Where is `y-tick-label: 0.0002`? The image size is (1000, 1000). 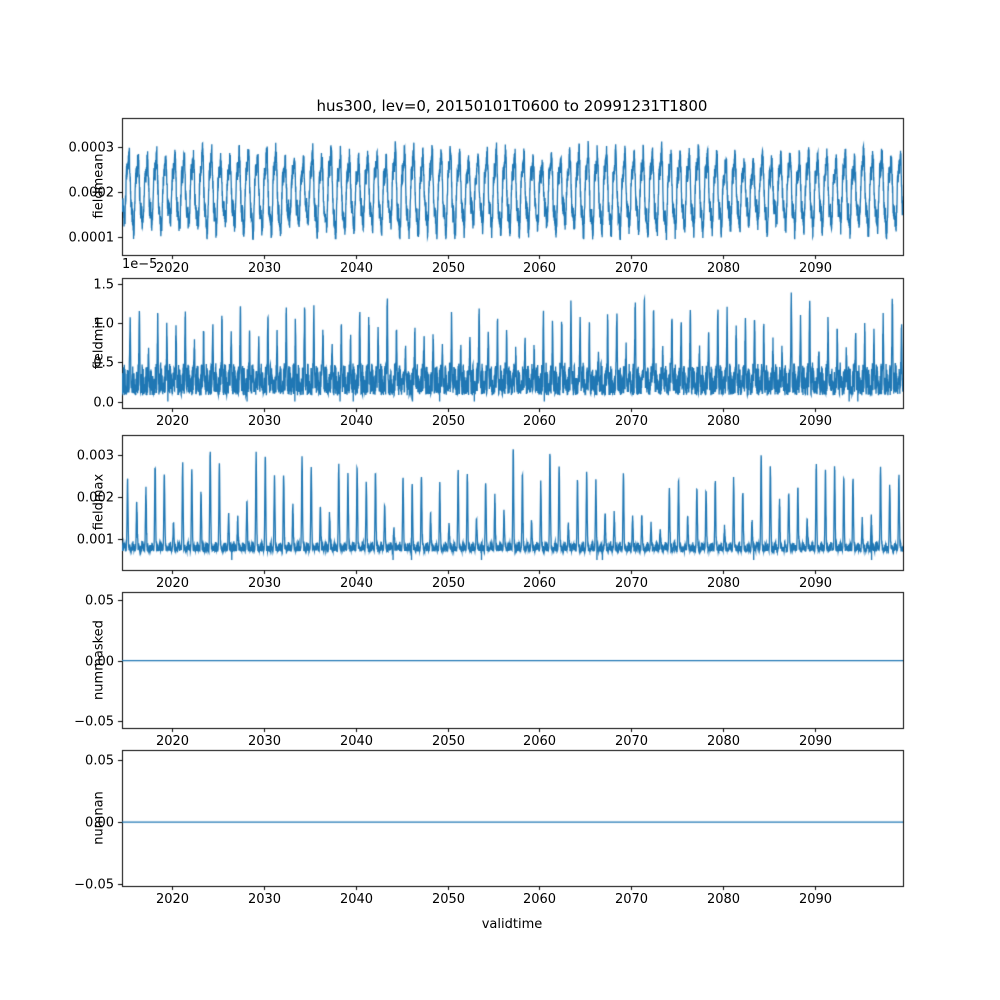 y-tick-label: 0.0002 is located at coordinates (91, 192).